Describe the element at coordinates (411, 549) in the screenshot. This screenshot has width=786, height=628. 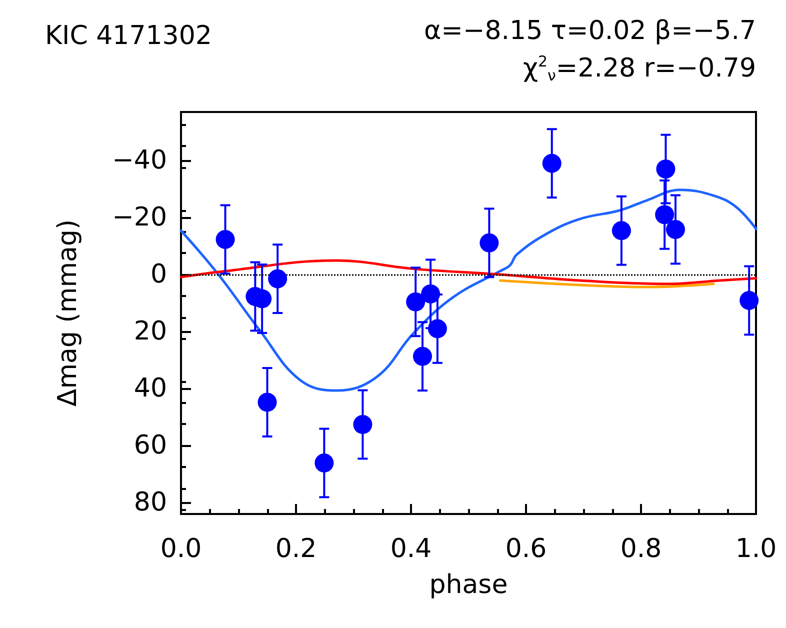
I see `x-tick-label: 0.4` at that location.